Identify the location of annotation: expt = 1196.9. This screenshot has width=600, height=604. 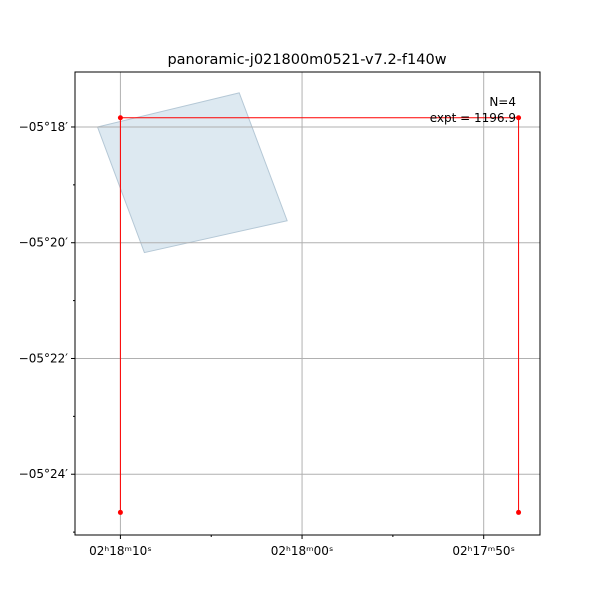
(473, 118).